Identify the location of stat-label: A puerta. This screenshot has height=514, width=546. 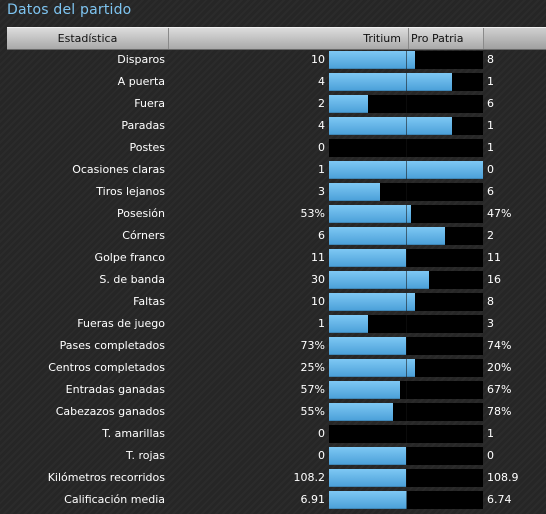
(141, 81).